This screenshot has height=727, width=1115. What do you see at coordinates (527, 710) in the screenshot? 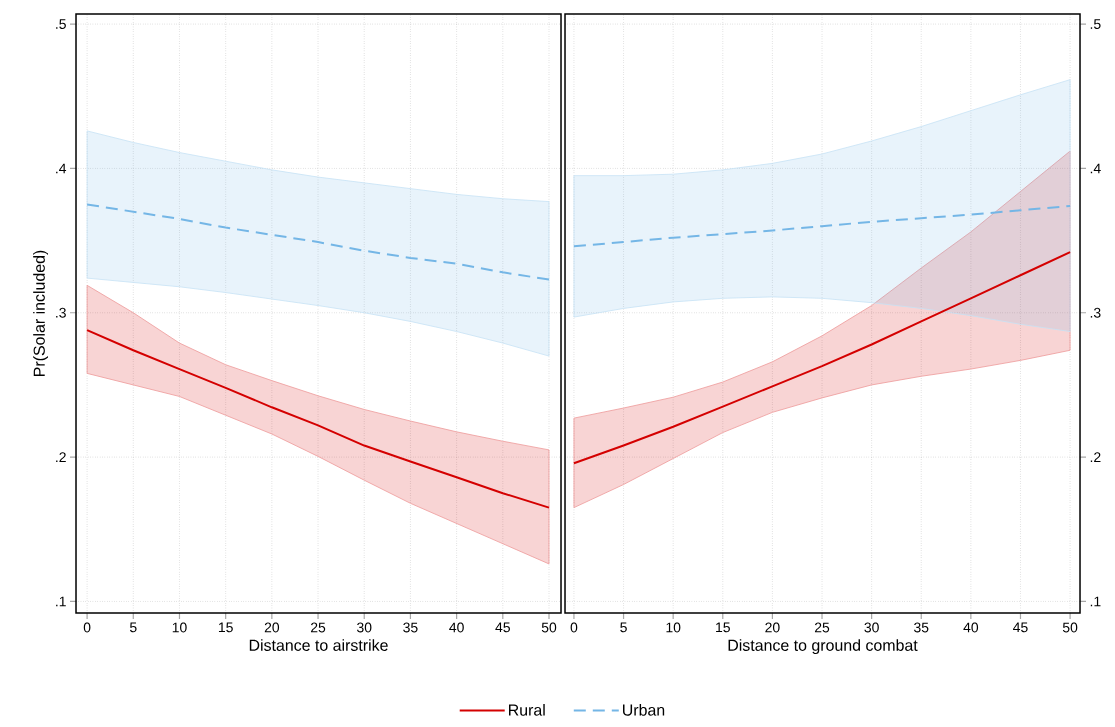
I see `legend-label: Rural` at bounding box center [527, 710].